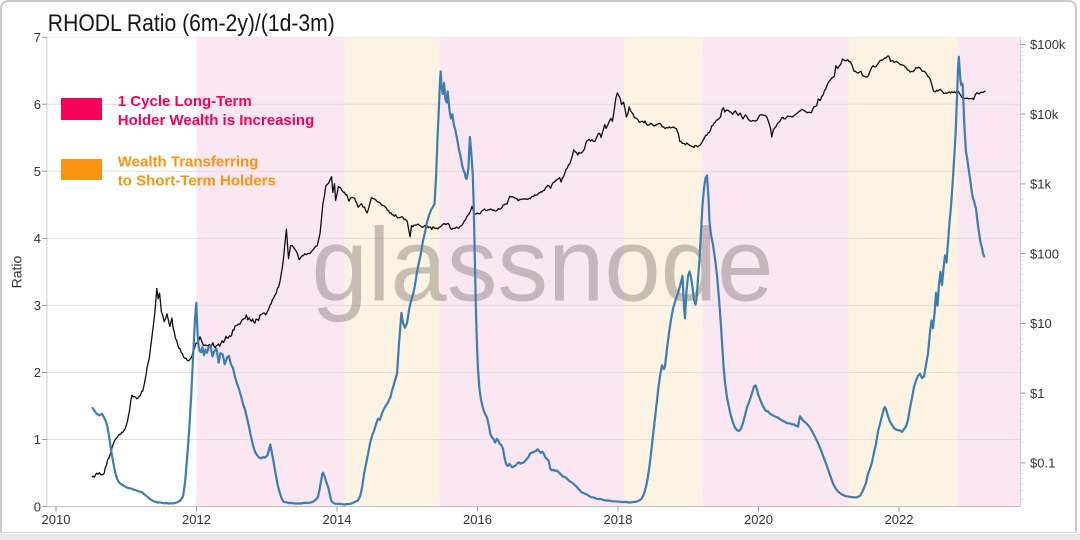 The height and width of the screenshot is (540, 1080). I want to click on svg-text: 0, so click(37, 506).